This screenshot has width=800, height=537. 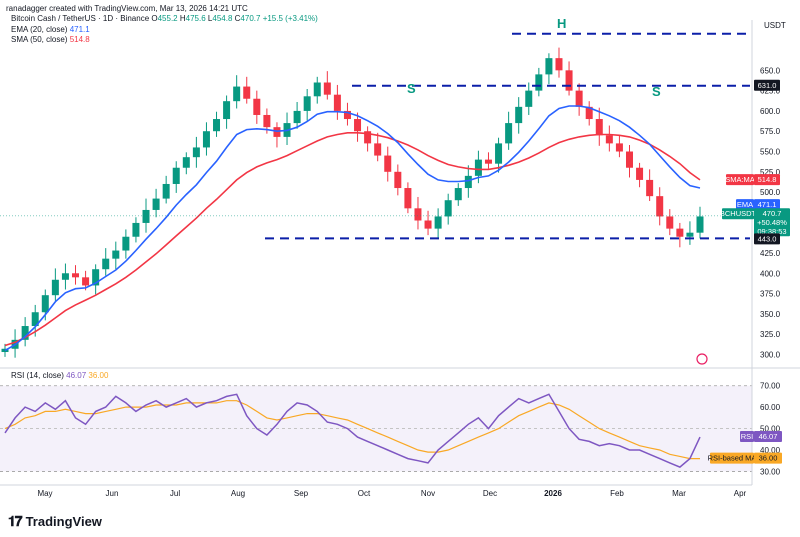 I want to click on price-tick-label: 400.0, so click(x=770, y=273).